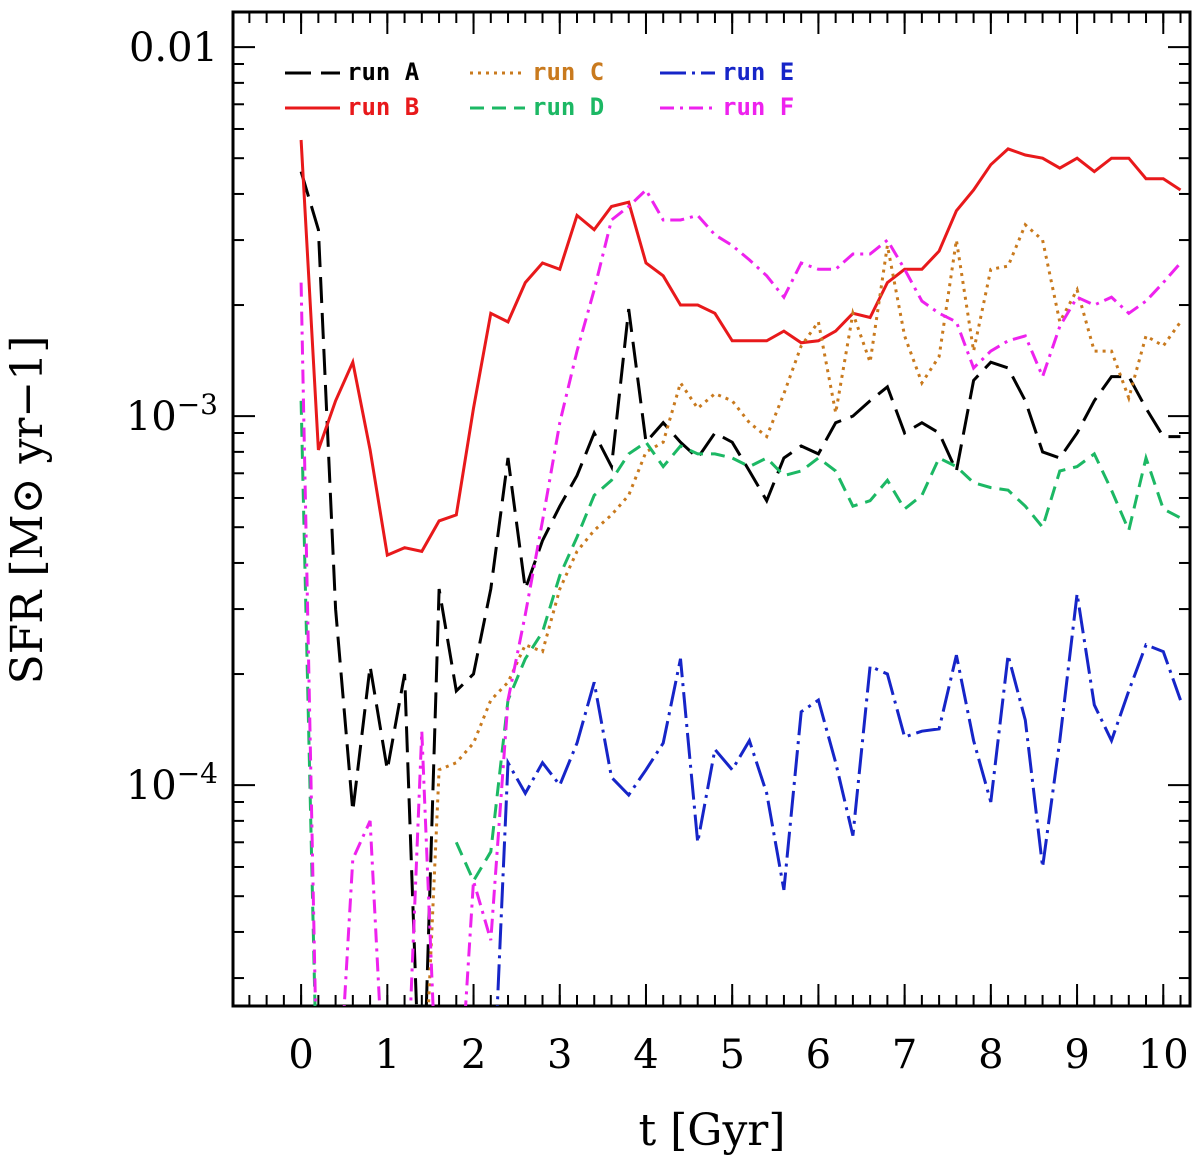 The height and width of the screenshot is (1163, 1200). Describe the element at coordinates (645, 1055) in the screenshot. I see `x-tick-label: 4` at that location.